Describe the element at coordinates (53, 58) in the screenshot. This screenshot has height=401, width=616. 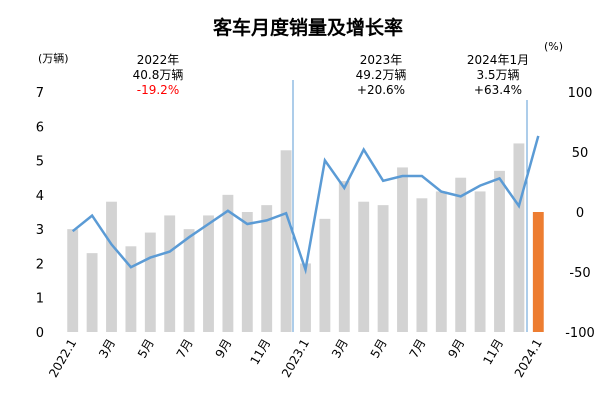
I see `y-axis-label: (万辆)` at that location.